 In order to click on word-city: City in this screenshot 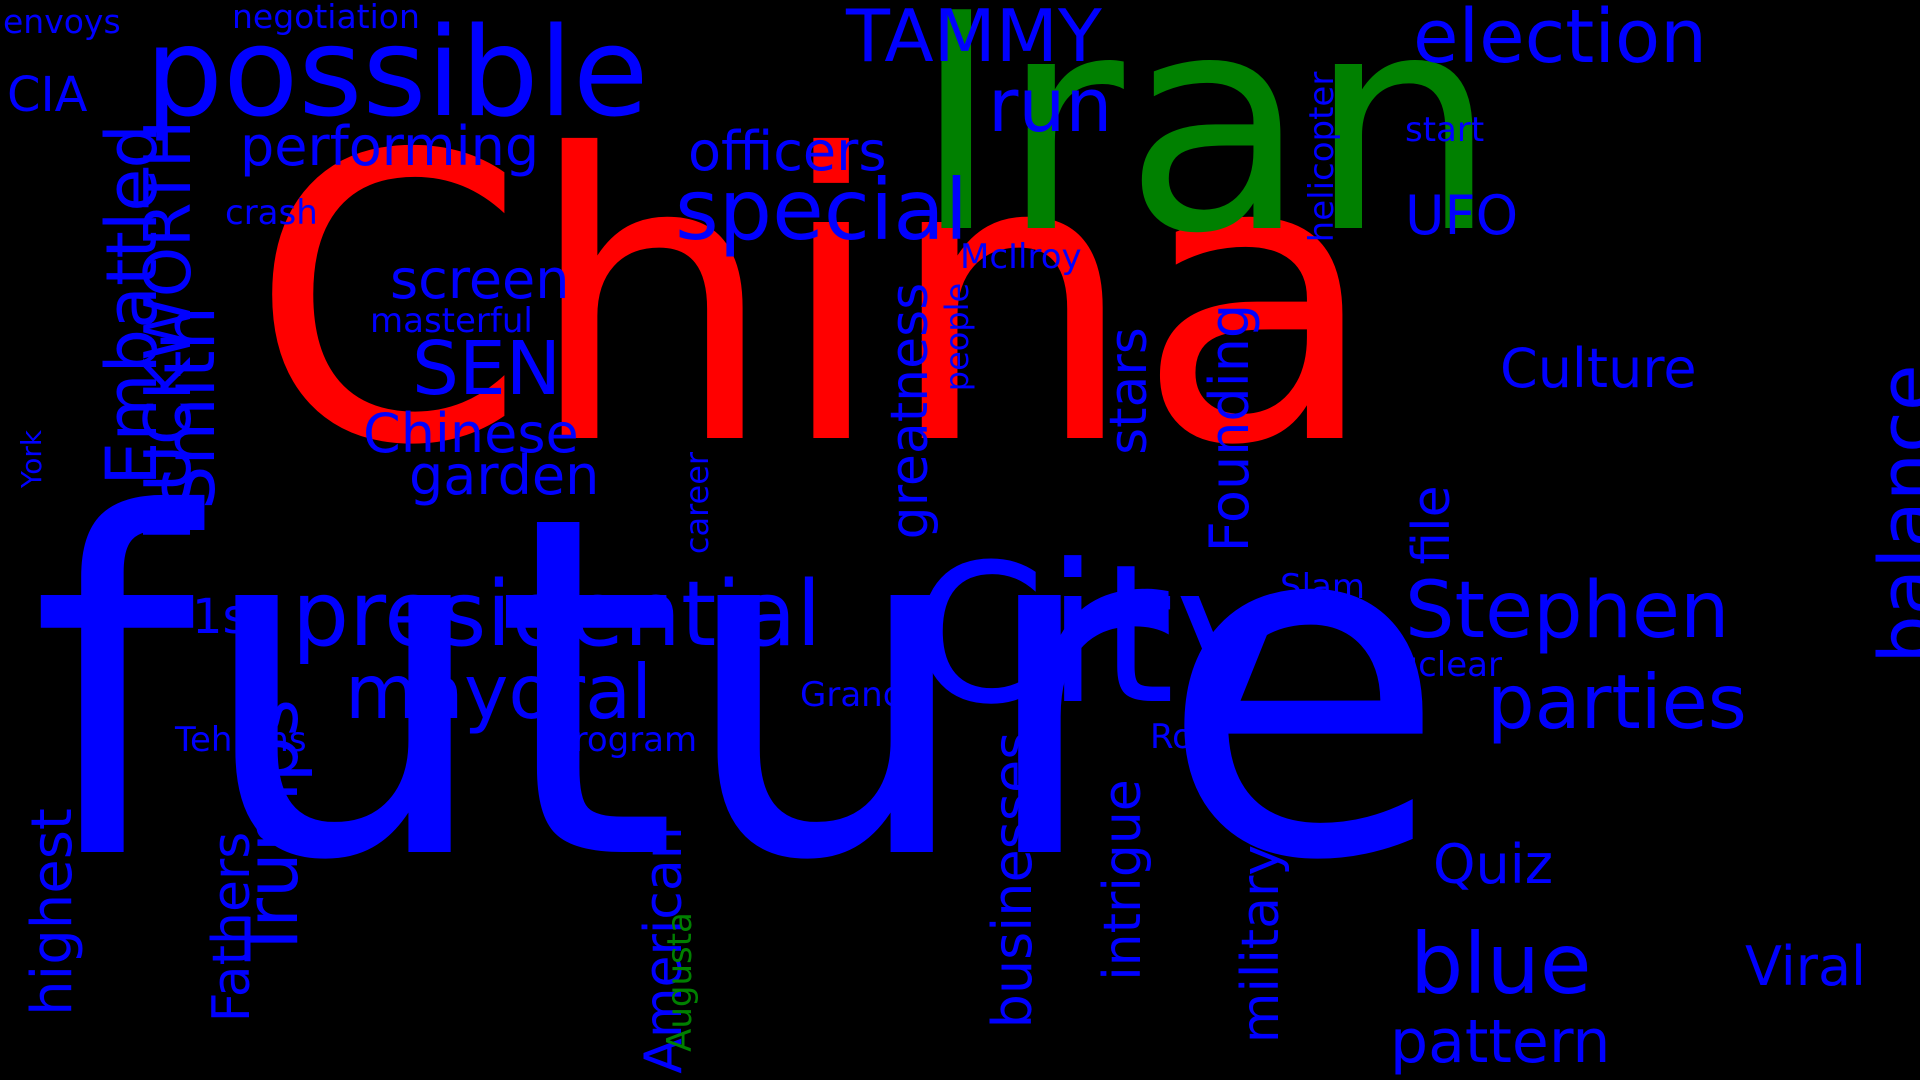, I will do `click(1100, 635)`.